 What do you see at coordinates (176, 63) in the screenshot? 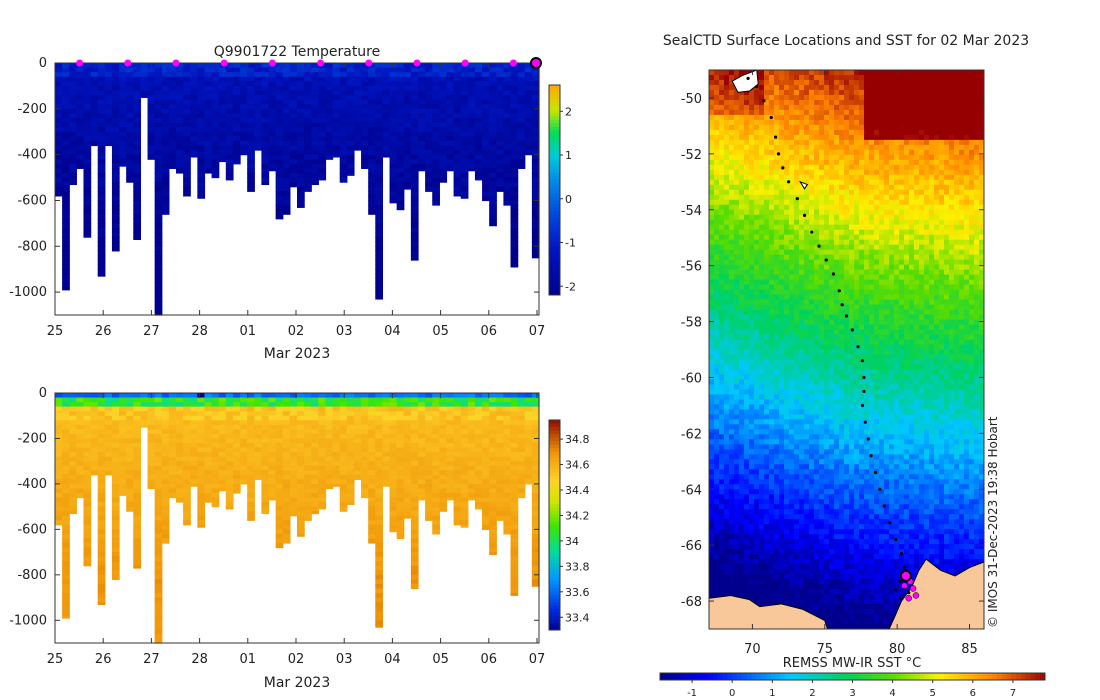
I see `time-marker` at bounding box center [176, 63].